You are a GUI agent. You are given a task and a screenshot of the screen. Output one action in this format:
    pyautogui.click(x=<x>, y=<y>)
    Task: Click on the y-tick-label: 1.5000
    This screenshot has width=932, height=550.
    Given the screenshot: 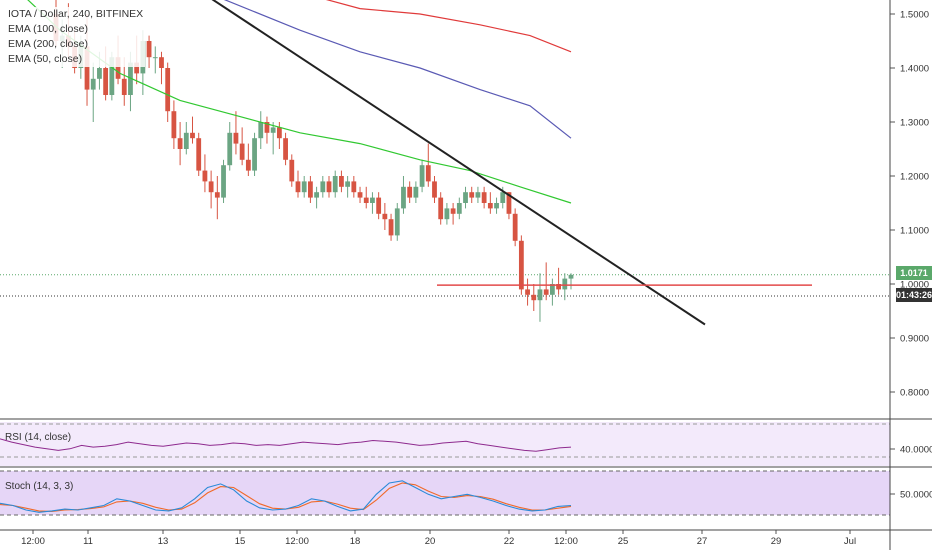 What is the action you would take?
    pyautogui.click(x=914, y=15)
    